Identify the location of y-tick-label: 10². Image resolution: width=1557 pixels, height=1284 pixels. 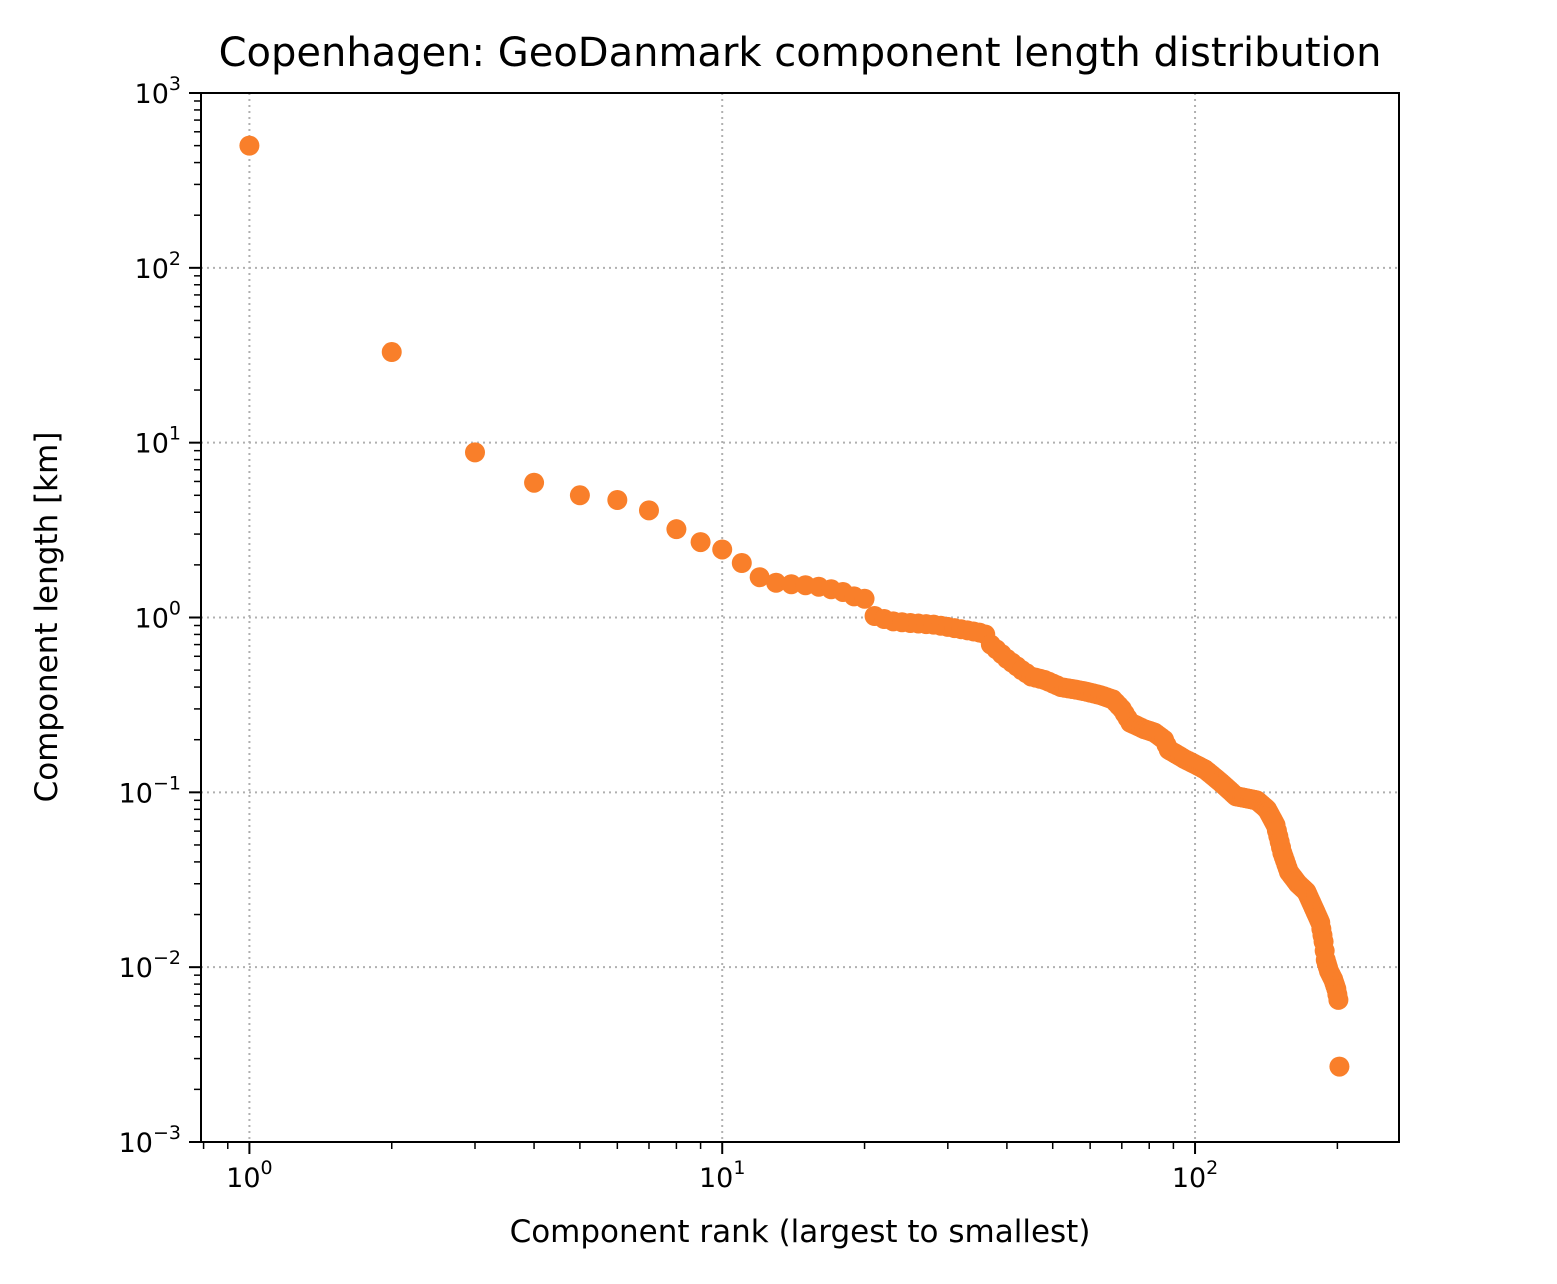
(158, 266).